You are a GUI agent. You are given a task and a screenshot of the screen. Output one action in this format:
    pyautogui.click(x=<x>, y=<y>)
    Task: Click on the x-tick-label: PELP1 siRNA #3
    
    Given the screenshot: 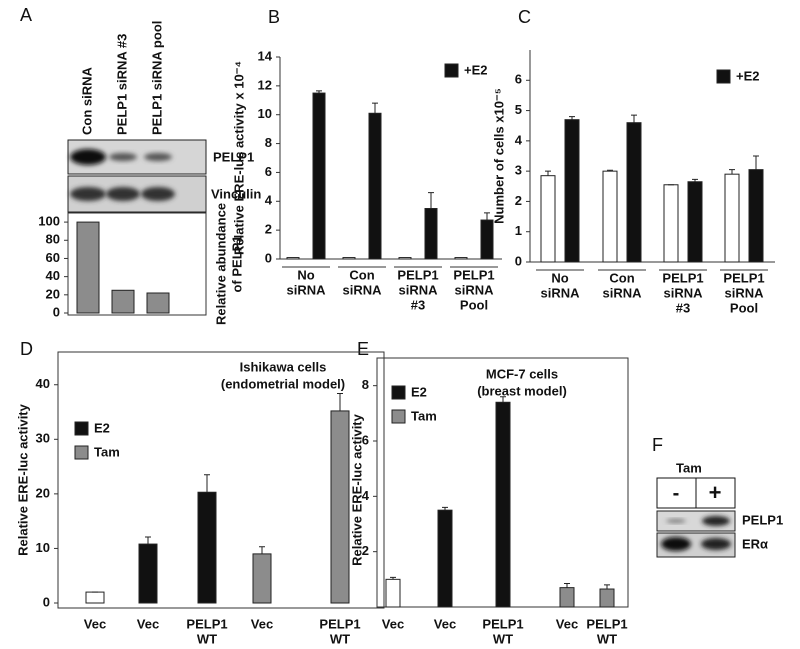 What is the action you would take?
    pyautogui.click(x=121, y=84)
    